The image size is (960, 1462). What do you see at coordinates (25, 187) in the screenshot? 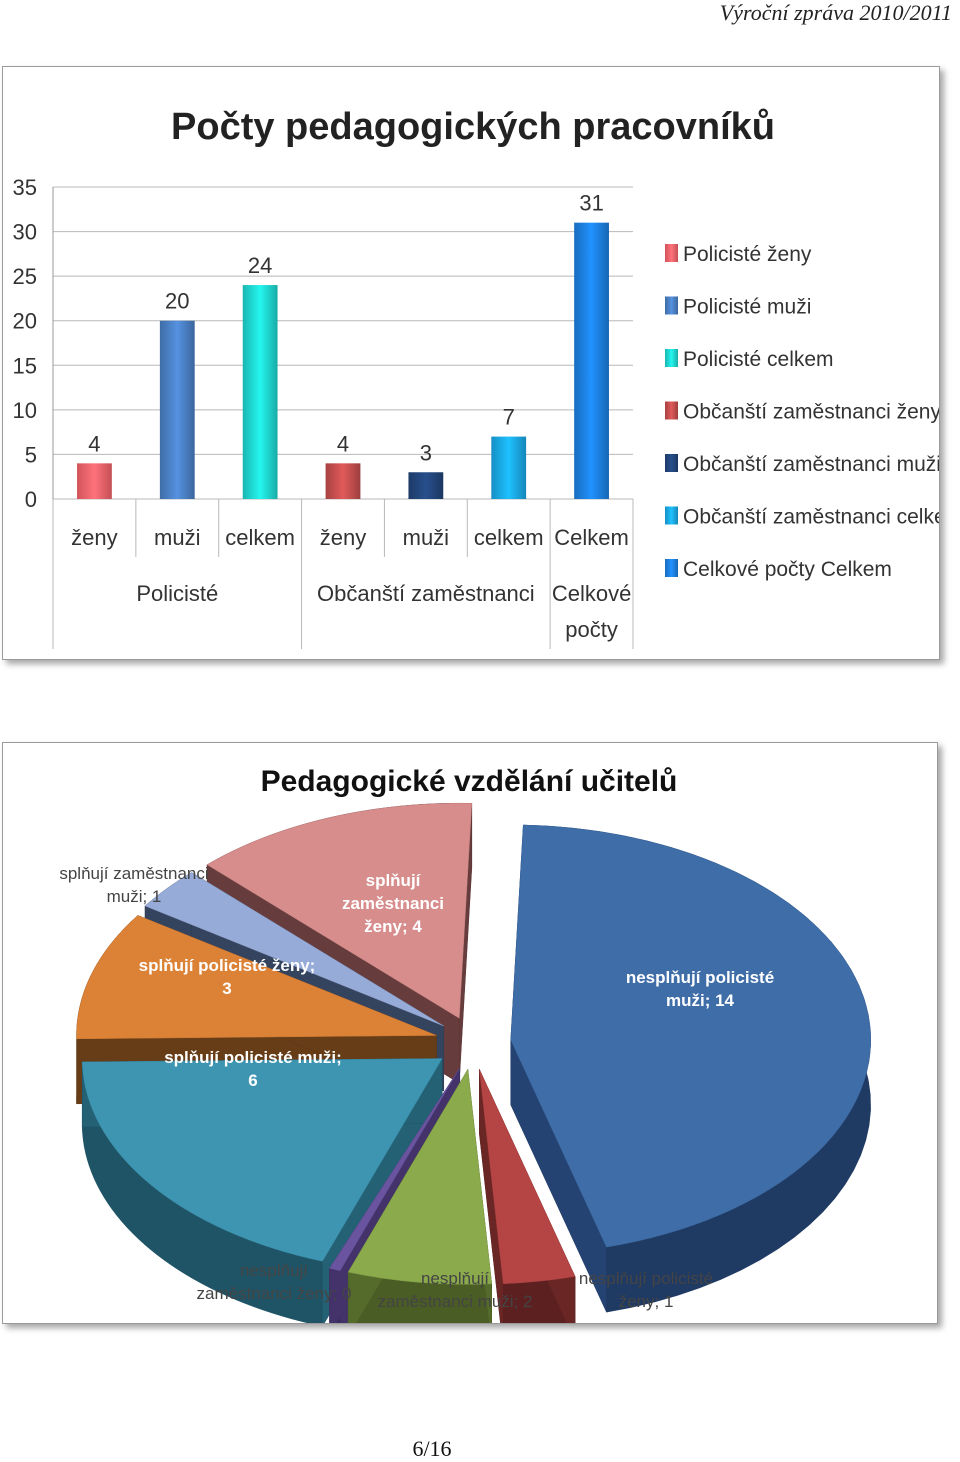
I see `y-tick-label: 35` at bounding box center [25, 187].